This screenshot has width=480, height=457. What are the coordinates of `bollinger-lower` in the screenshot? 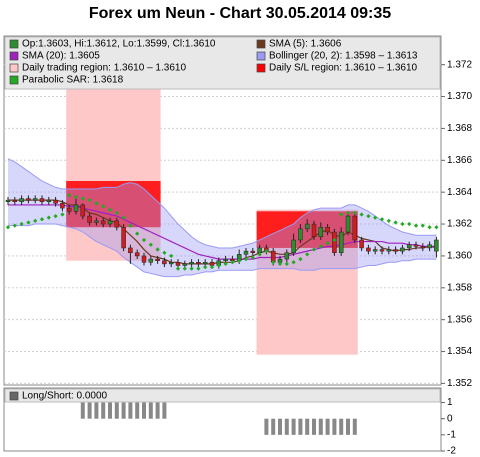 It's located at (222, 250).